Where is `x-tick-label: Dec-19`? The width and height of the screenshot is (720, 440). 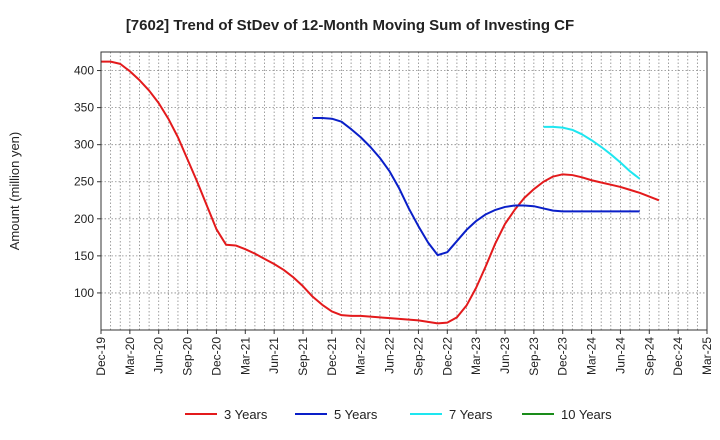 x-tick-label: Dec-19 is located at coordinates (101, 356).